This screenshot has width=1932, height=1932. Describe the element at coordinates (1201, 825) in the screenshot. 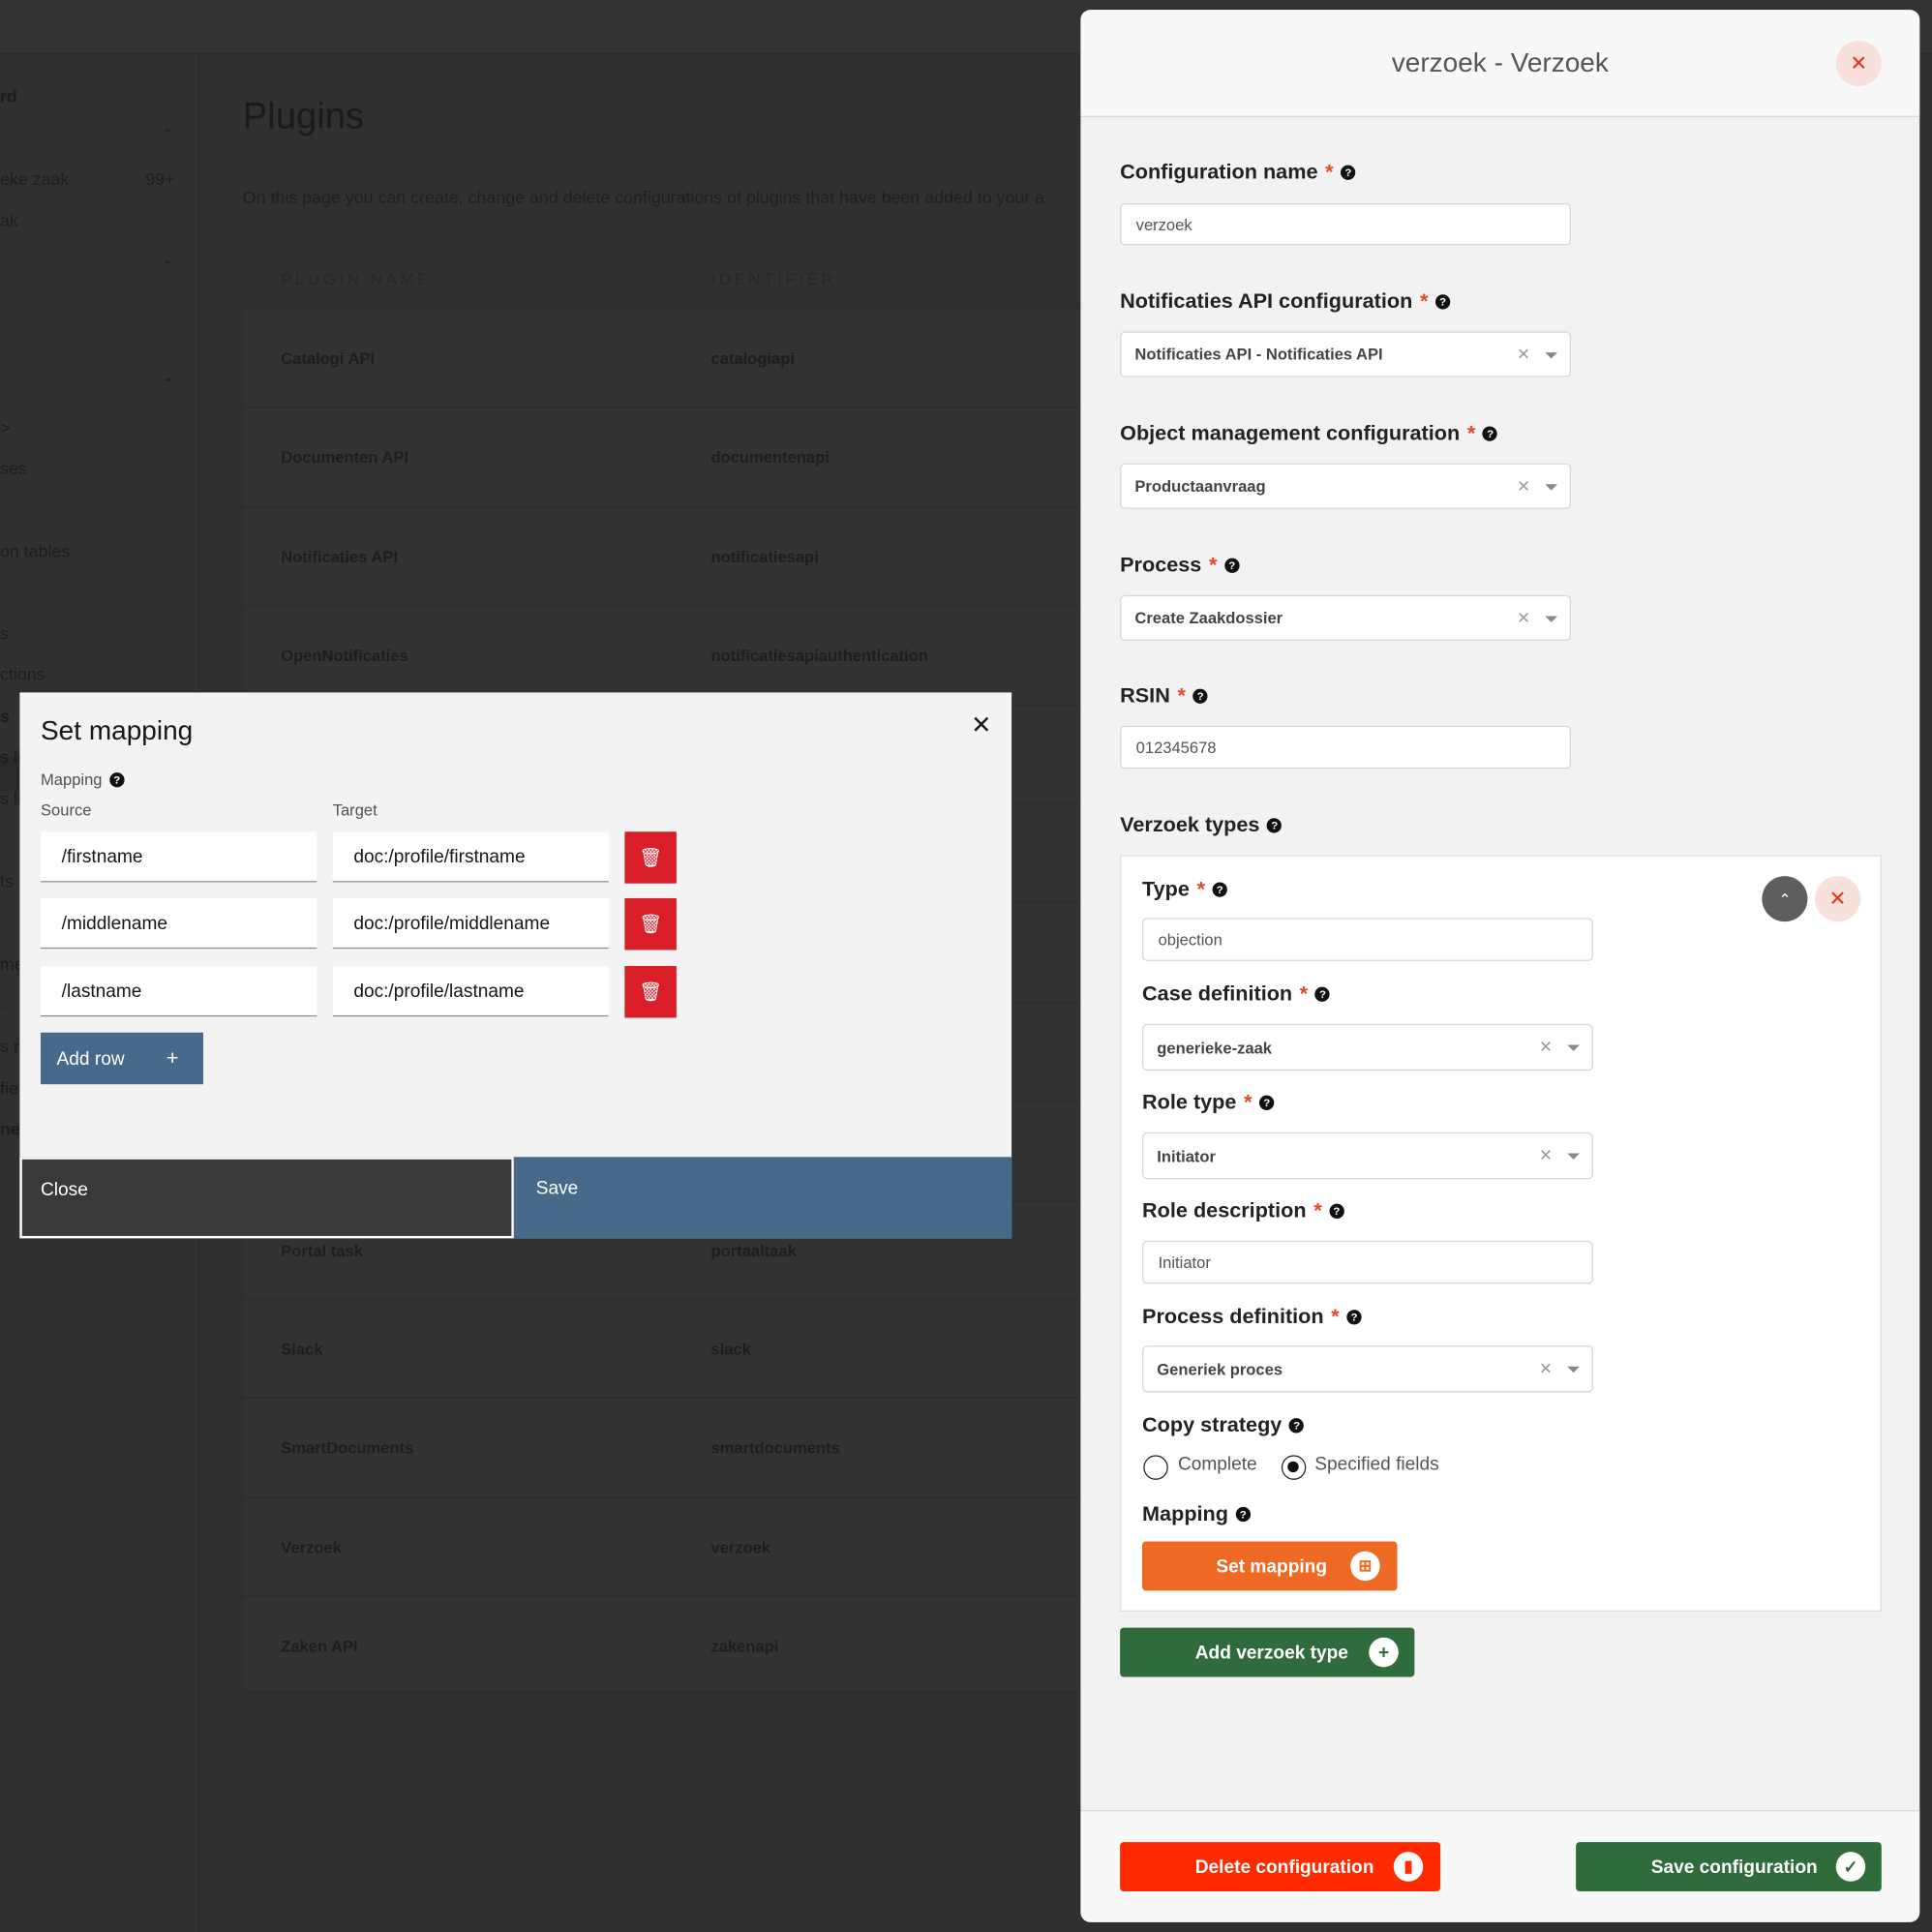

I see `verzoek-types-label: Verzoek types?` at that location.